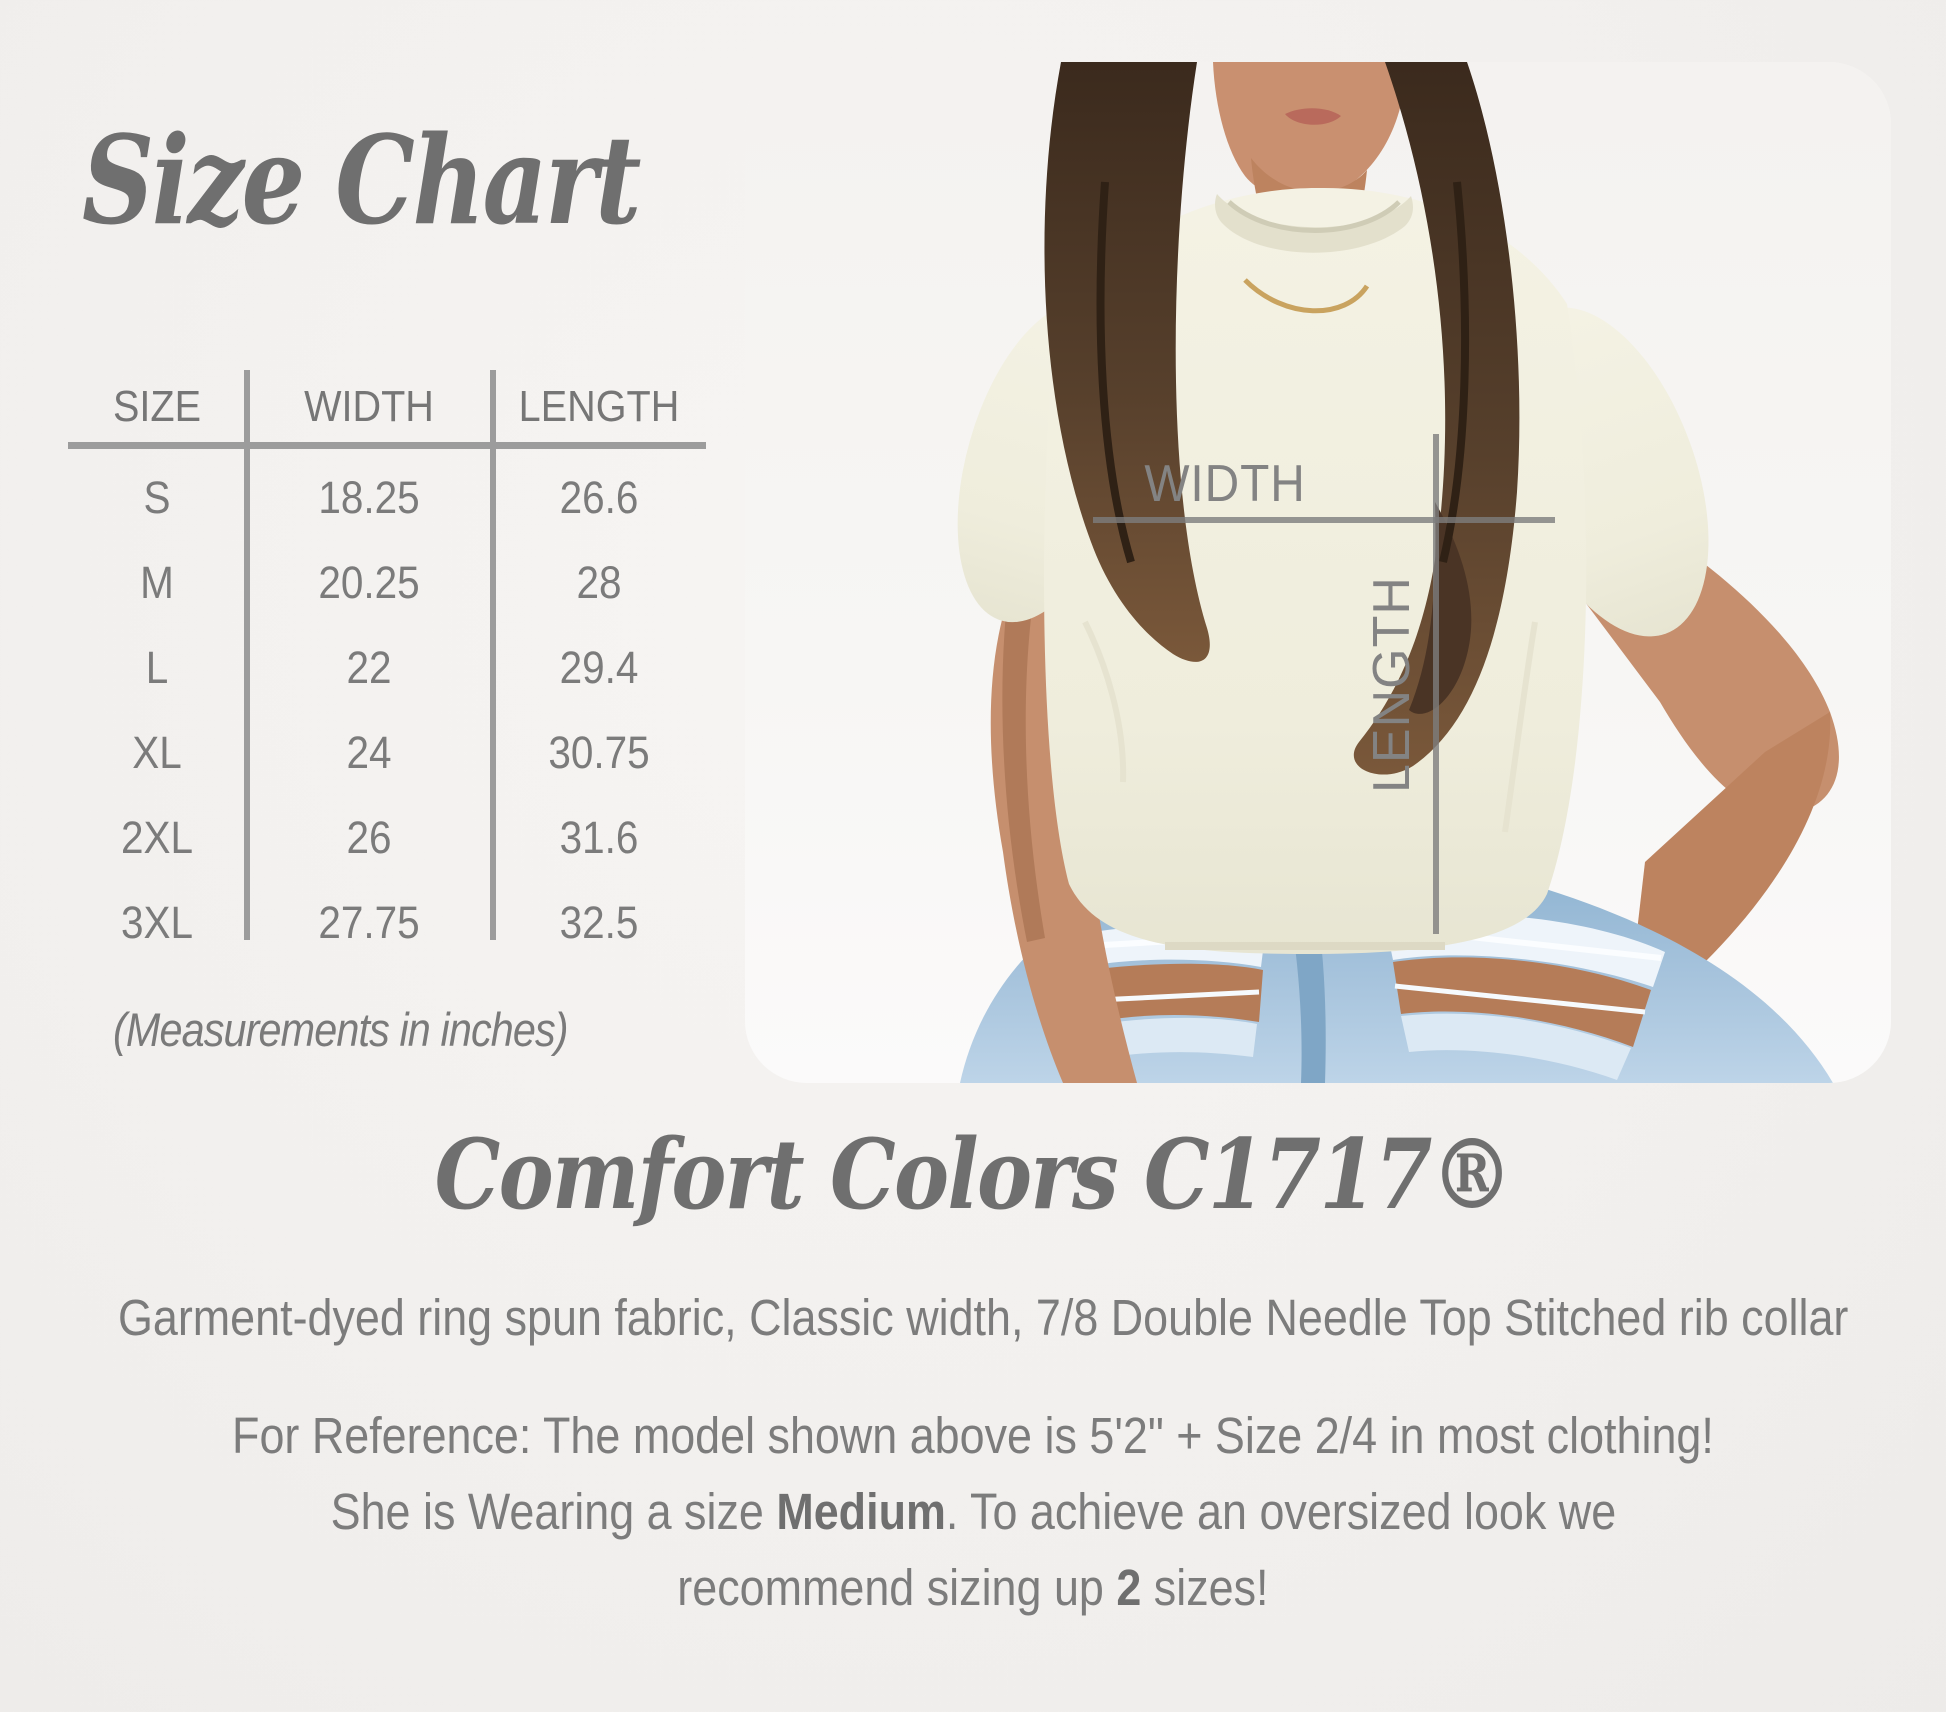 The height and width of the screenshot is (1712, 1946). Describe the element at coordinates (599, 582) in the screenshot. I see `length-cell: 28` at that location.